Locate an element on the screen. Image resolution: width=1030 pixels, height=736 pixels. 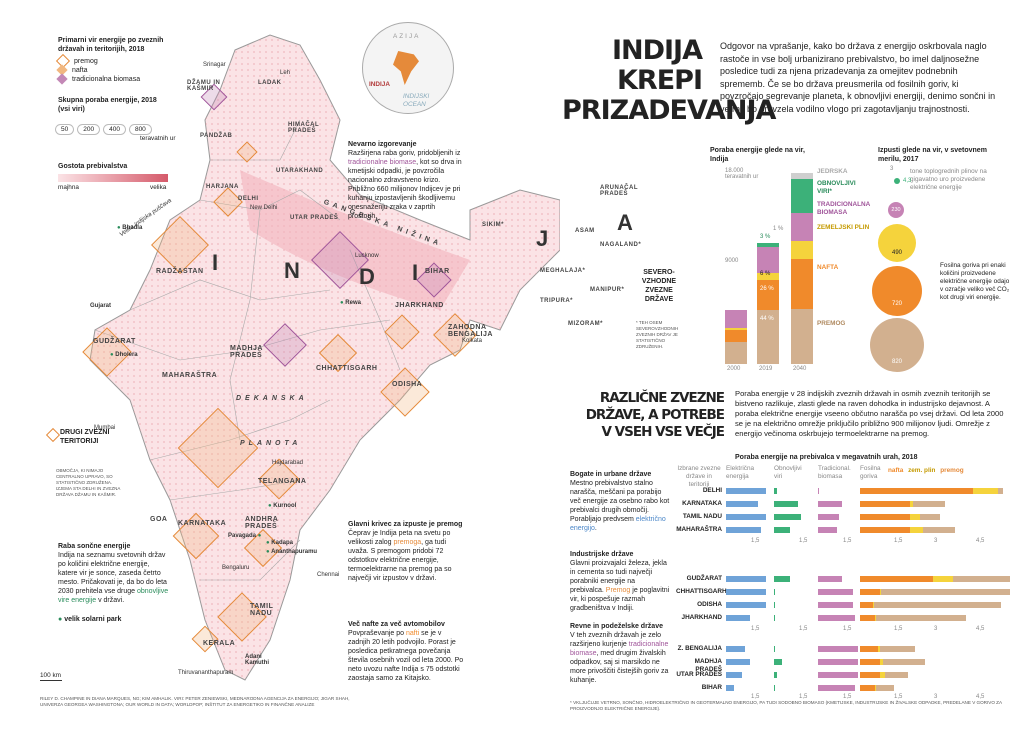
density-low: majhna is located at coordinates (68, 187).